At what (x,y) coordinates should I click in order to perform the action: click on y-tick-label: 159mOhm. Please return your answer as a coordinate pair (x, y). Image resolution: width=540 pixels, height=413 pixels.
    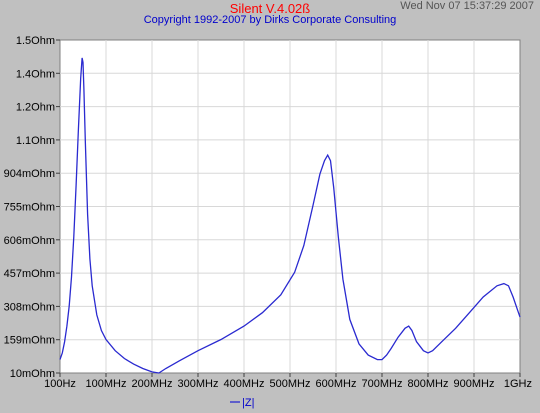
    Looking at the image, I should click on (29, 341).